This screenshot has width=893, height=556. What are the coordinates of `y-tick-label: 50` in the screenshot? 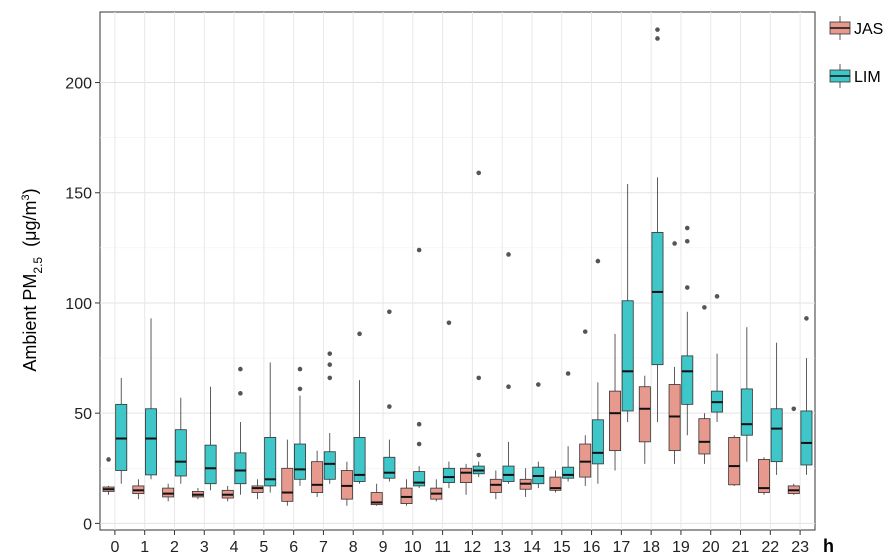 It's located at (83, 414).